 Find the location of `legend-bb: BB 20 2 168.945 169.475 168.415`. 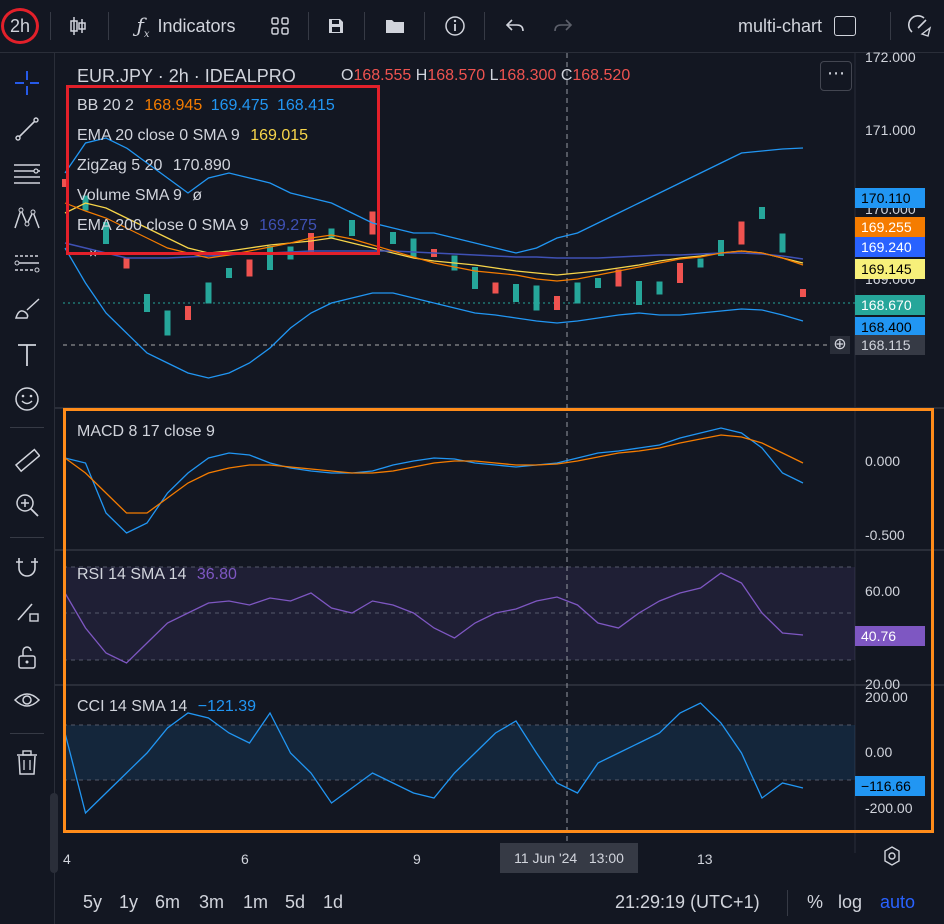

legend-bb: BB 20 2 168.945 169.475 168.415 is located at coordinates (206, 106).